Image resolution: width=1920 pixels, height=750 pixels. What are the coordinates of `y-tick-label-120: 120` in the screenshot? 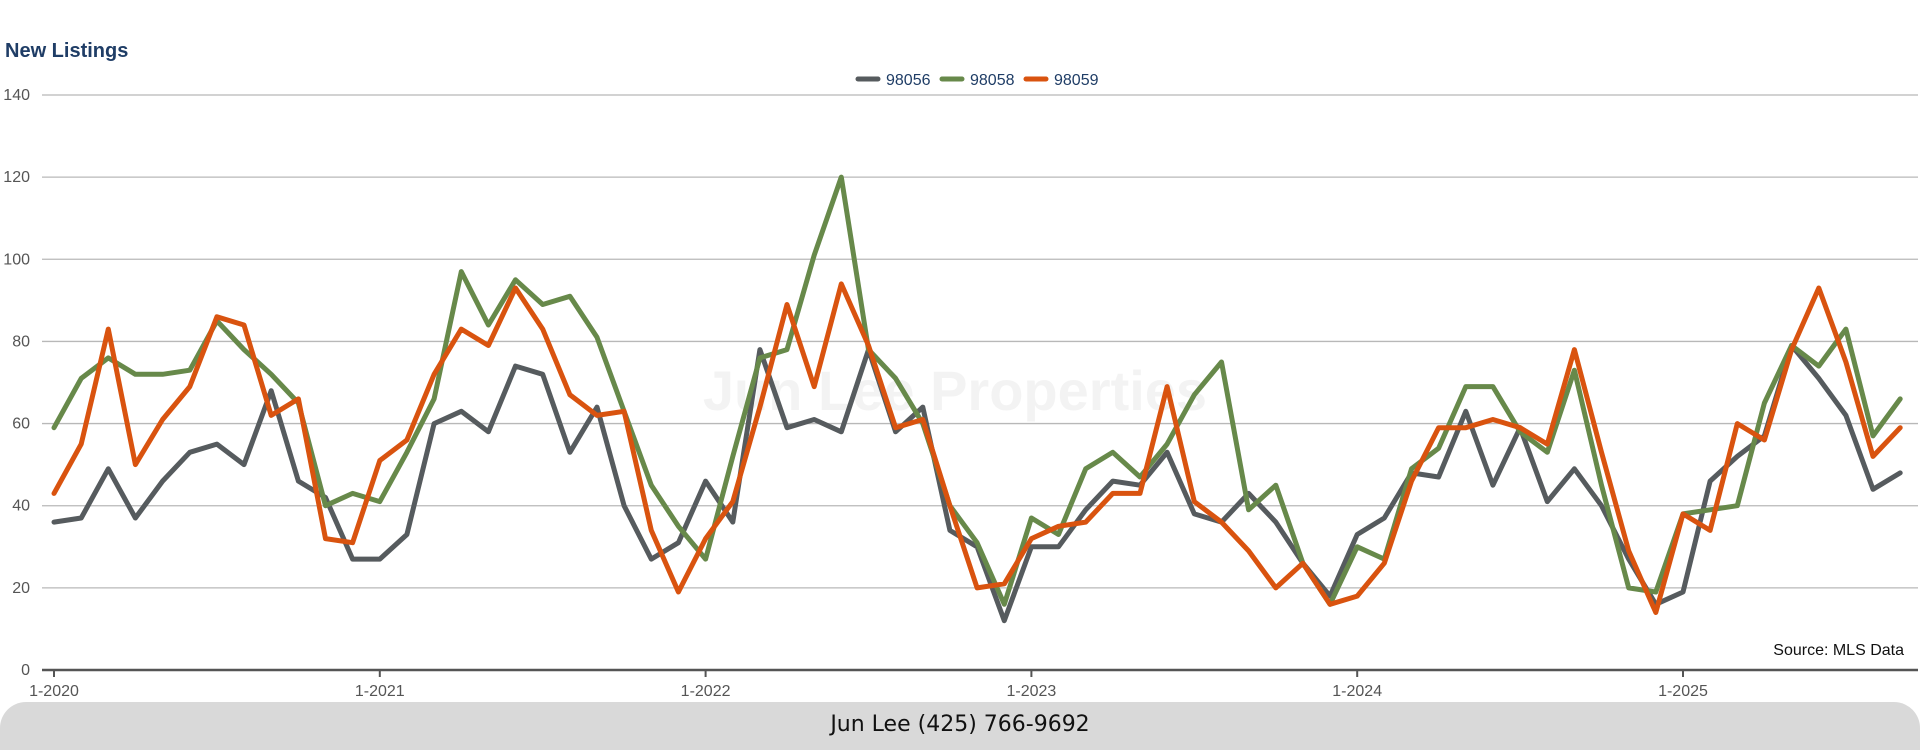 It's located at (16, 177).